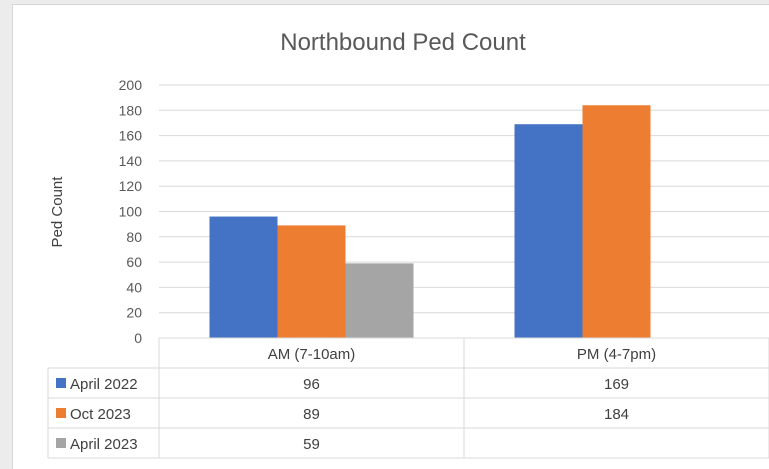 The width and height of the screenshot is (769, 469). I want to click on y-axis-label: Ped Count, so click(57, 212).